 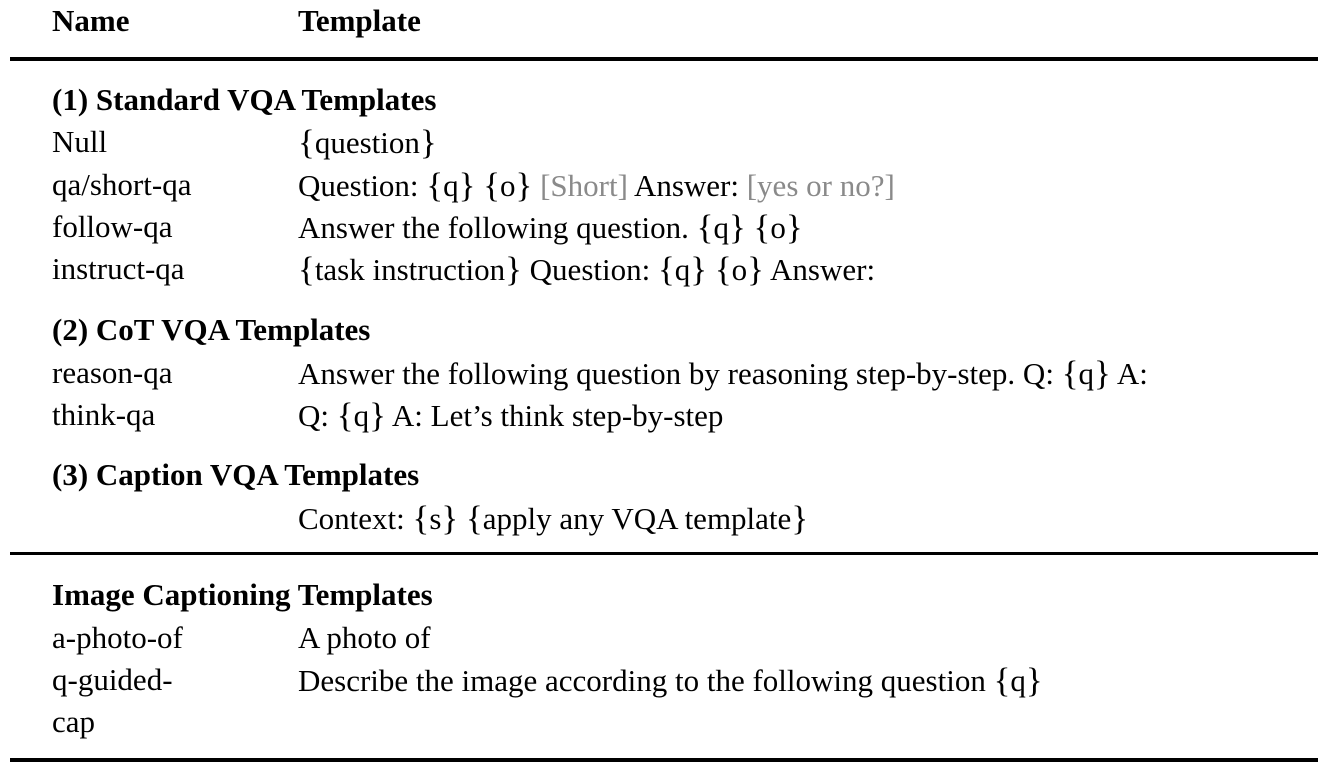 I want to click on table-row-q-guided-cap-cont: cap, so click(x=74, y=721).